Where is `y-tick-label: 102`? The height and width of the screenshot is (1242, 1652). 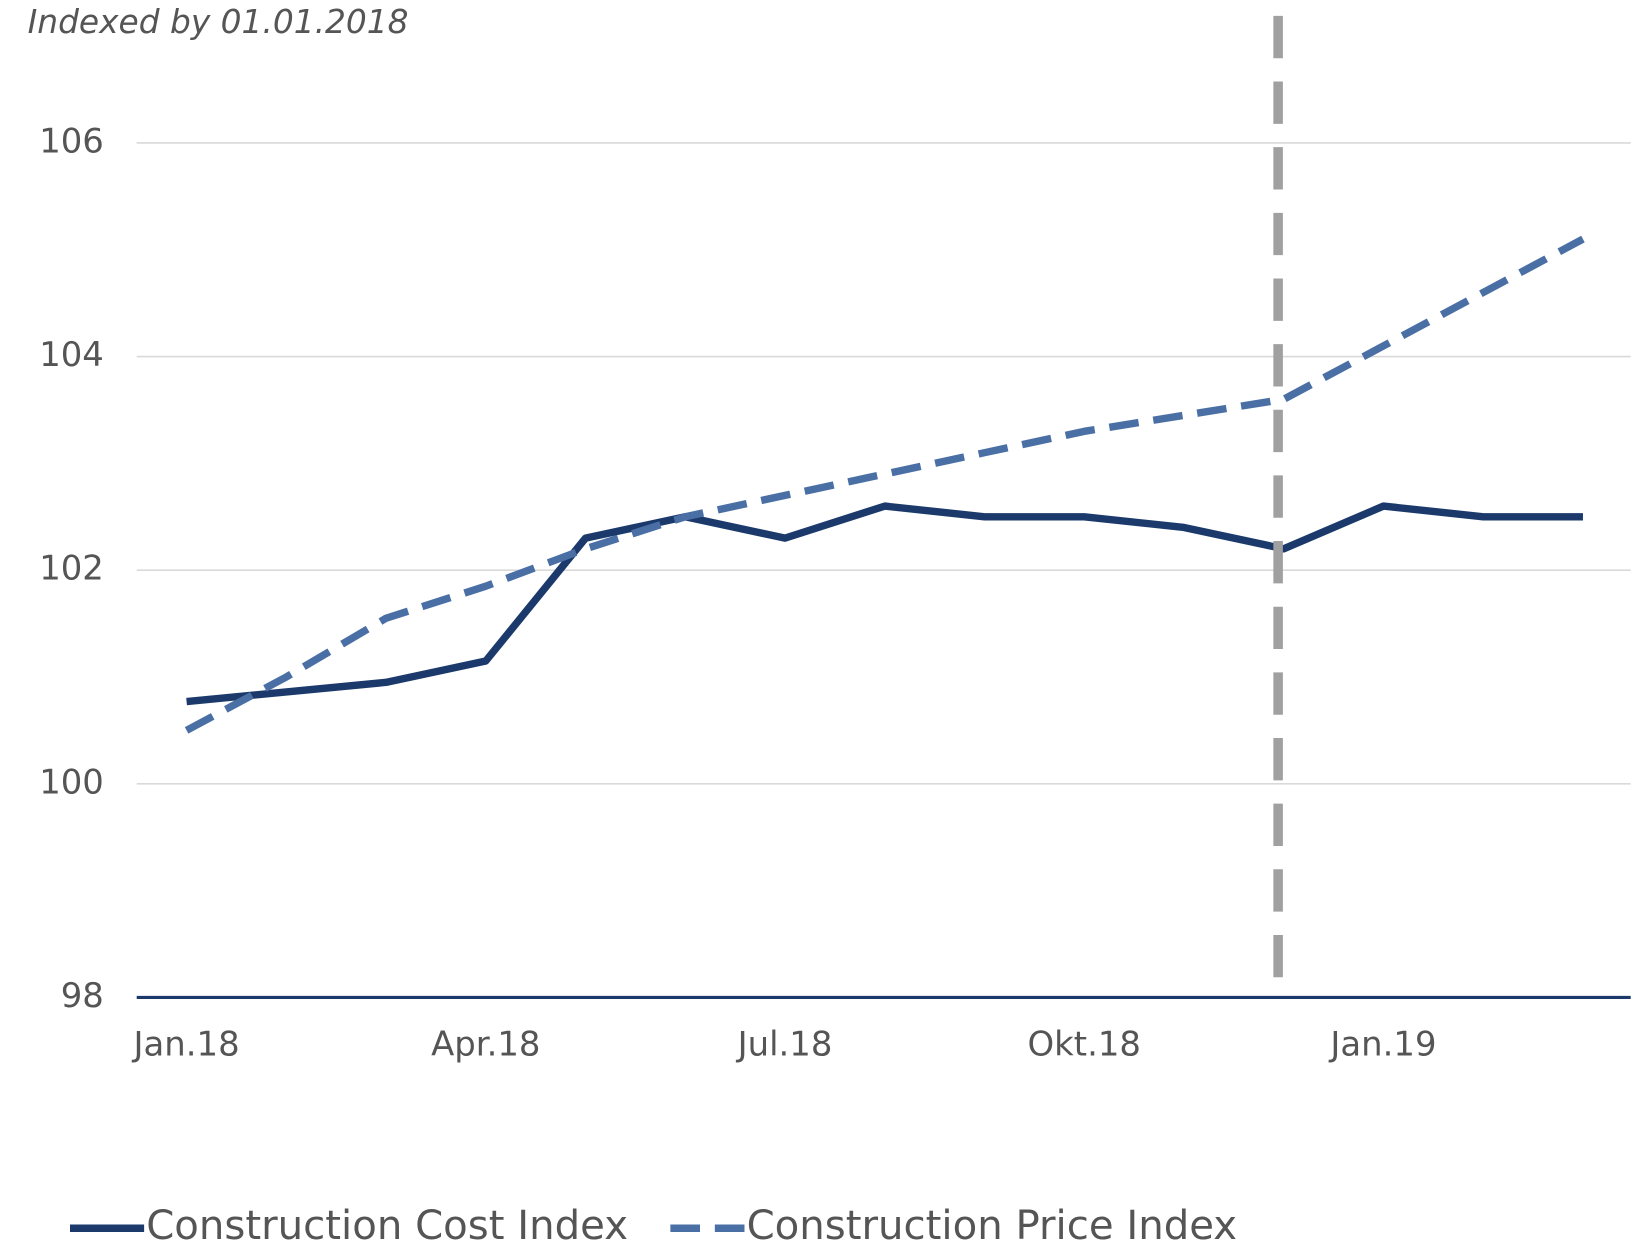 y-tick-label: 102 is located at coordinates (71, 568).